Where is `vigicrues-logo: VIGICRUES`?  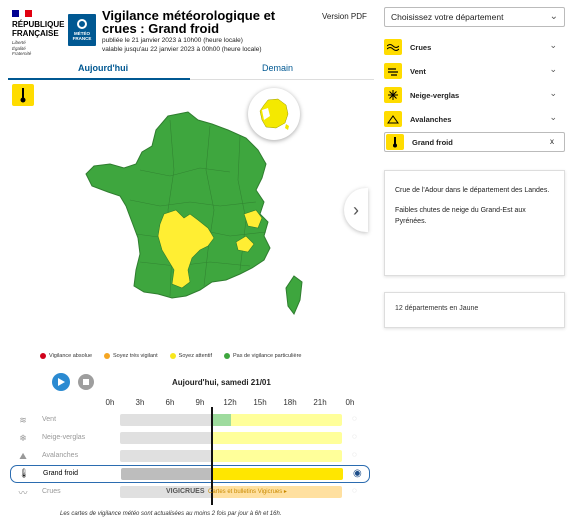
vigicrues-logo: VIGICRUES is located at coordinates (185, 491).